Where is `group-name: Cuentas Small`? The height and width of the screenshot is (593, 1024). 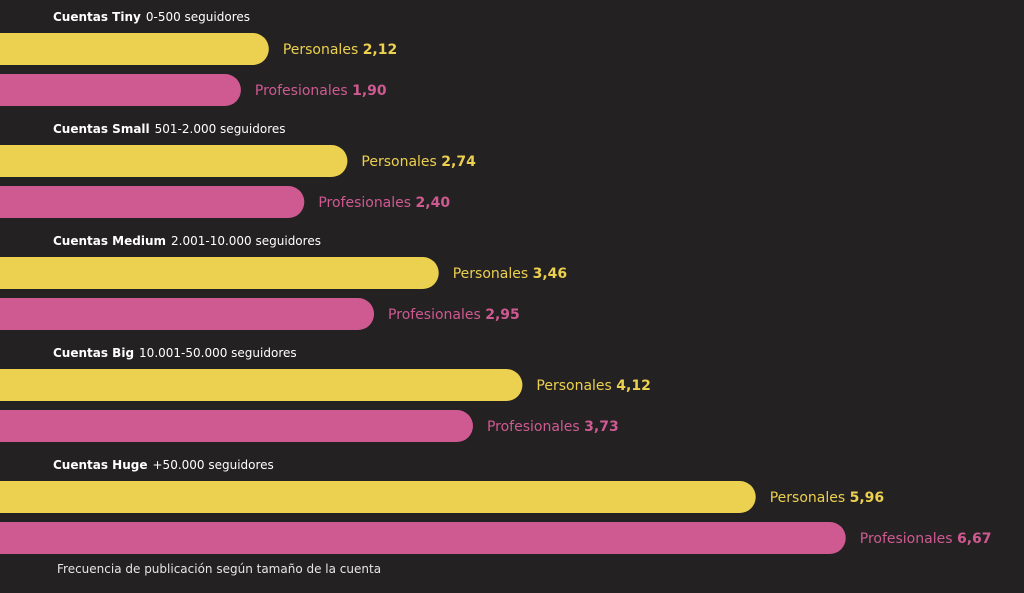
group-name: Cuentas Small is located at coordinates (101, 129).